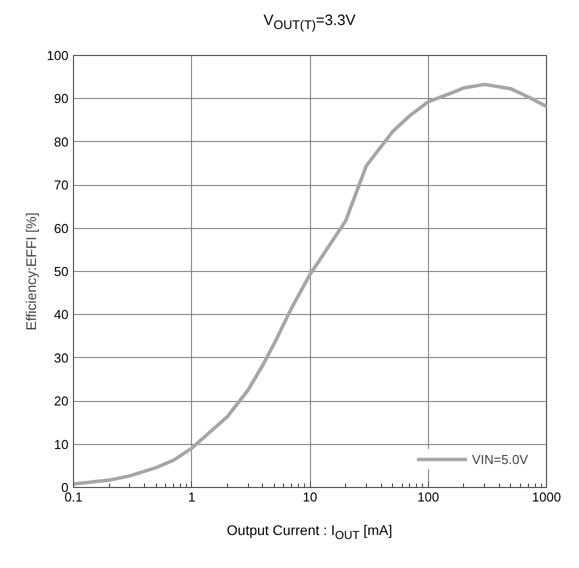 This screenshot has height=568, width=579. What do you see at coordinates (546, 497) in the screenshot?
I see `x-tick-label: 1000` at bounding box center [546, 497].